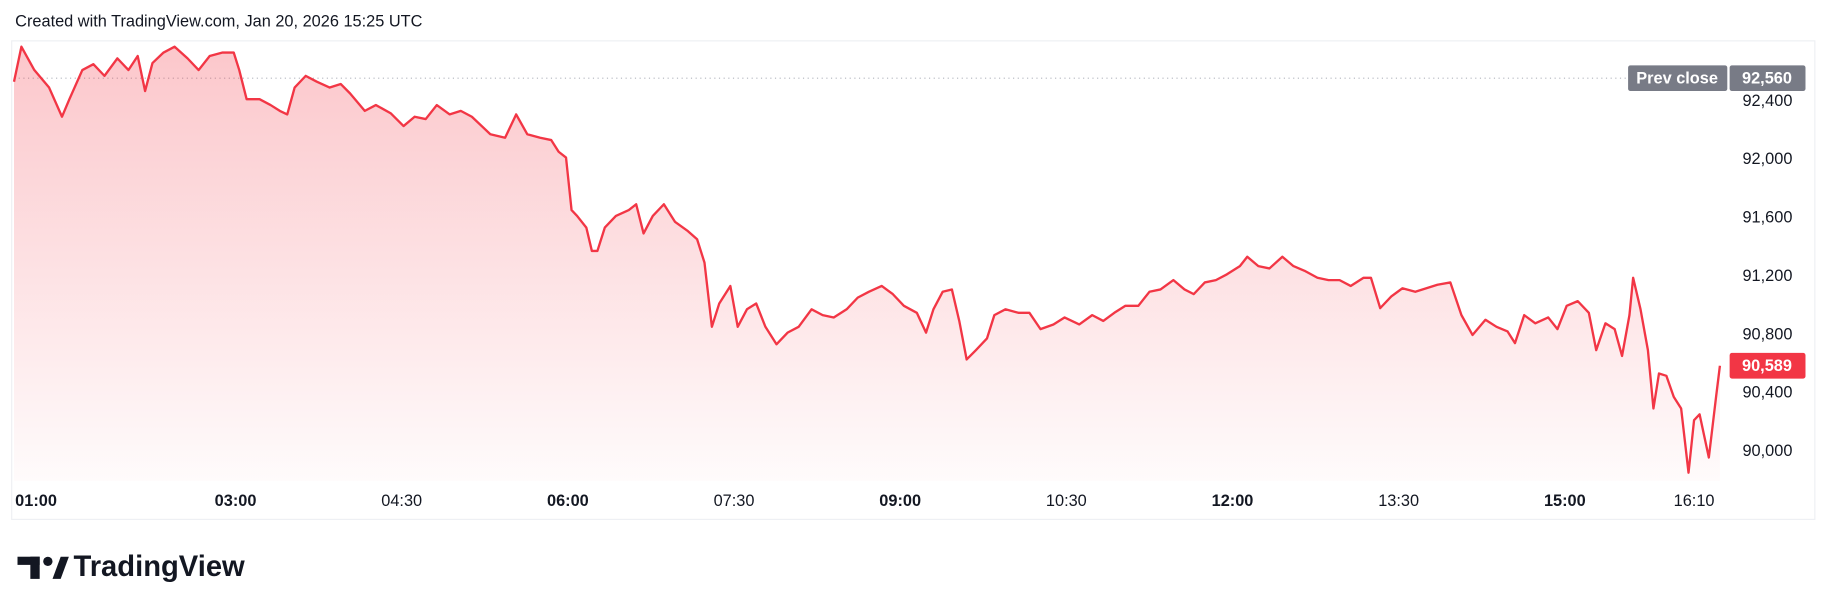  What do you see at coordinates (160, 567) in the screenshot?
I see `brand: TradingView` at bounding box center [160, 567].